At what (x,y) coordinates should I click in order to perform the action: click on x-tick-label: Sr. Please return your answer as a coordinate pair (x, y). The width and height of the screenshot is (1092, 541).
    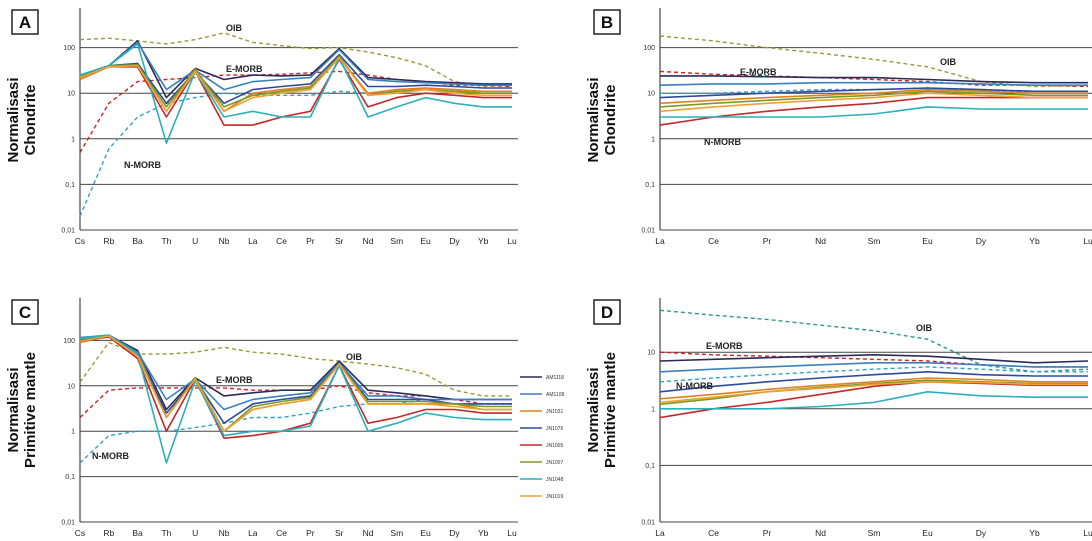
    Looking at the image, I should click on (339, 533).